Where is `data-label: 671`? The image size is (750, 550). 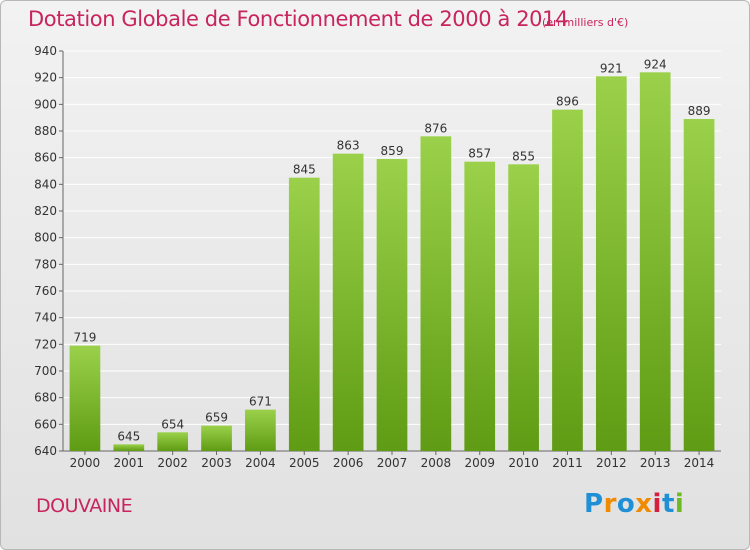 data-label: 671 is located at coordinates (260, 402).